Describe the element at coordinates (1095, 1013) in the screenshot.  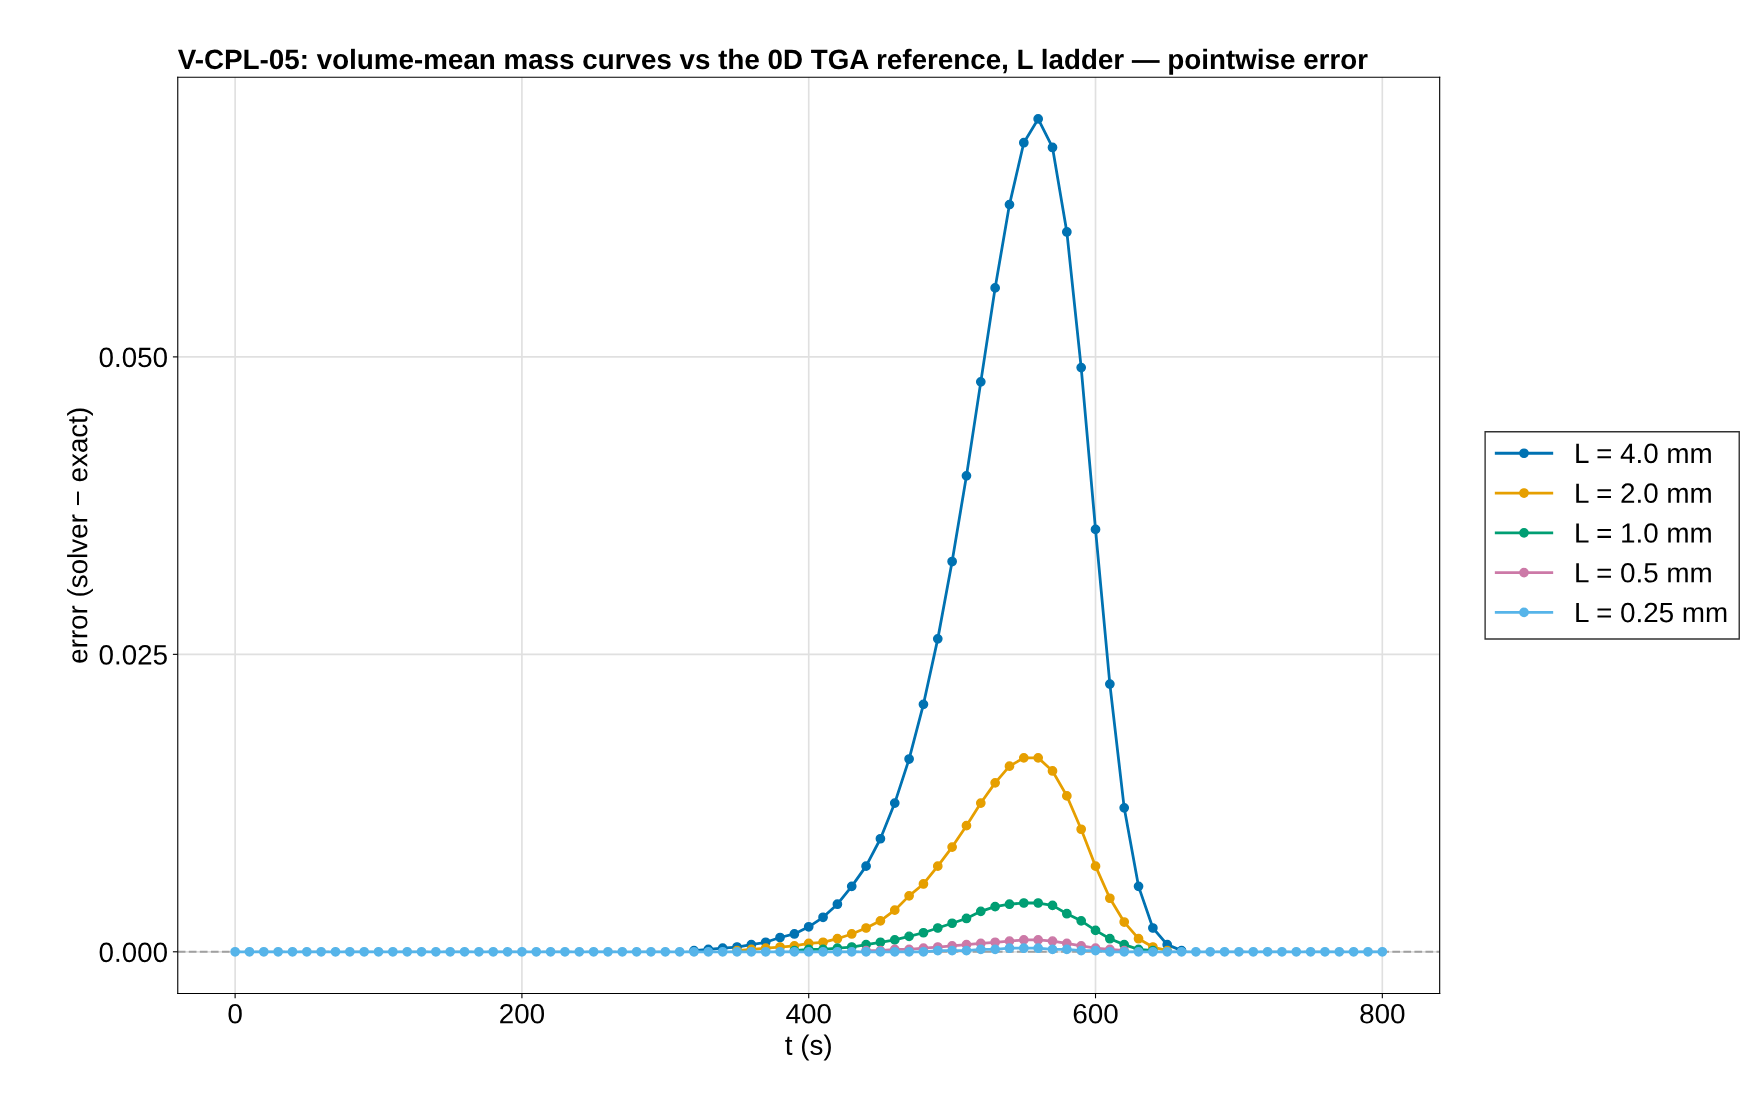
I see `x-tick-label: 600` at that location.